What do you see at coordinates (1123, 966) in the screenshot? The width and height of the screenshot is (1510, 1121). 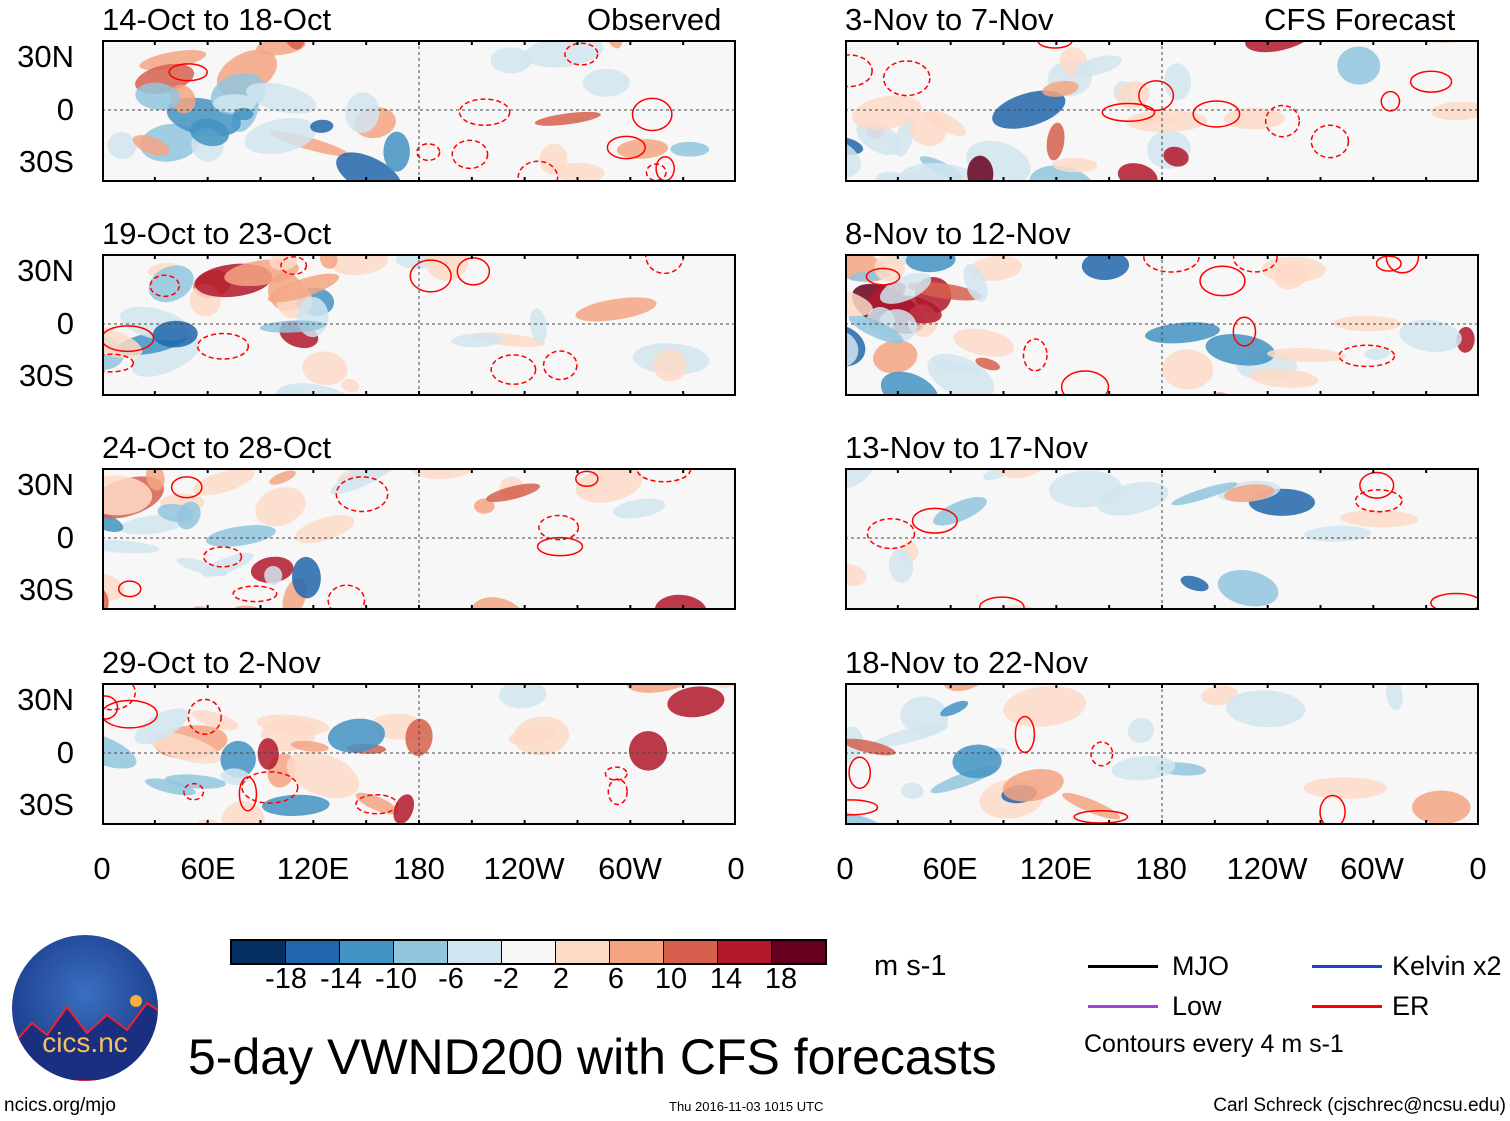 I see `legend-line-mjo` at bounding box center [1123, 966].